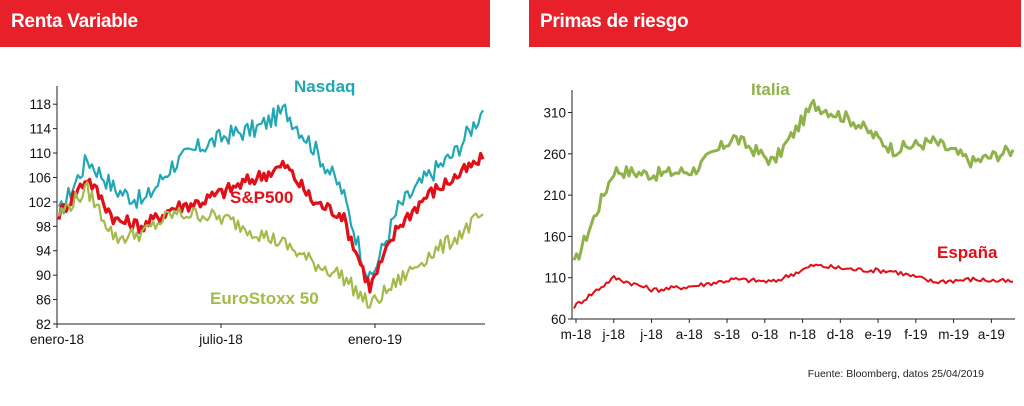  What do you see at coordinates (264, 298) in the screenshot?
I see `series-label: EuroStoxx 50` at bounding box center [264, 298].